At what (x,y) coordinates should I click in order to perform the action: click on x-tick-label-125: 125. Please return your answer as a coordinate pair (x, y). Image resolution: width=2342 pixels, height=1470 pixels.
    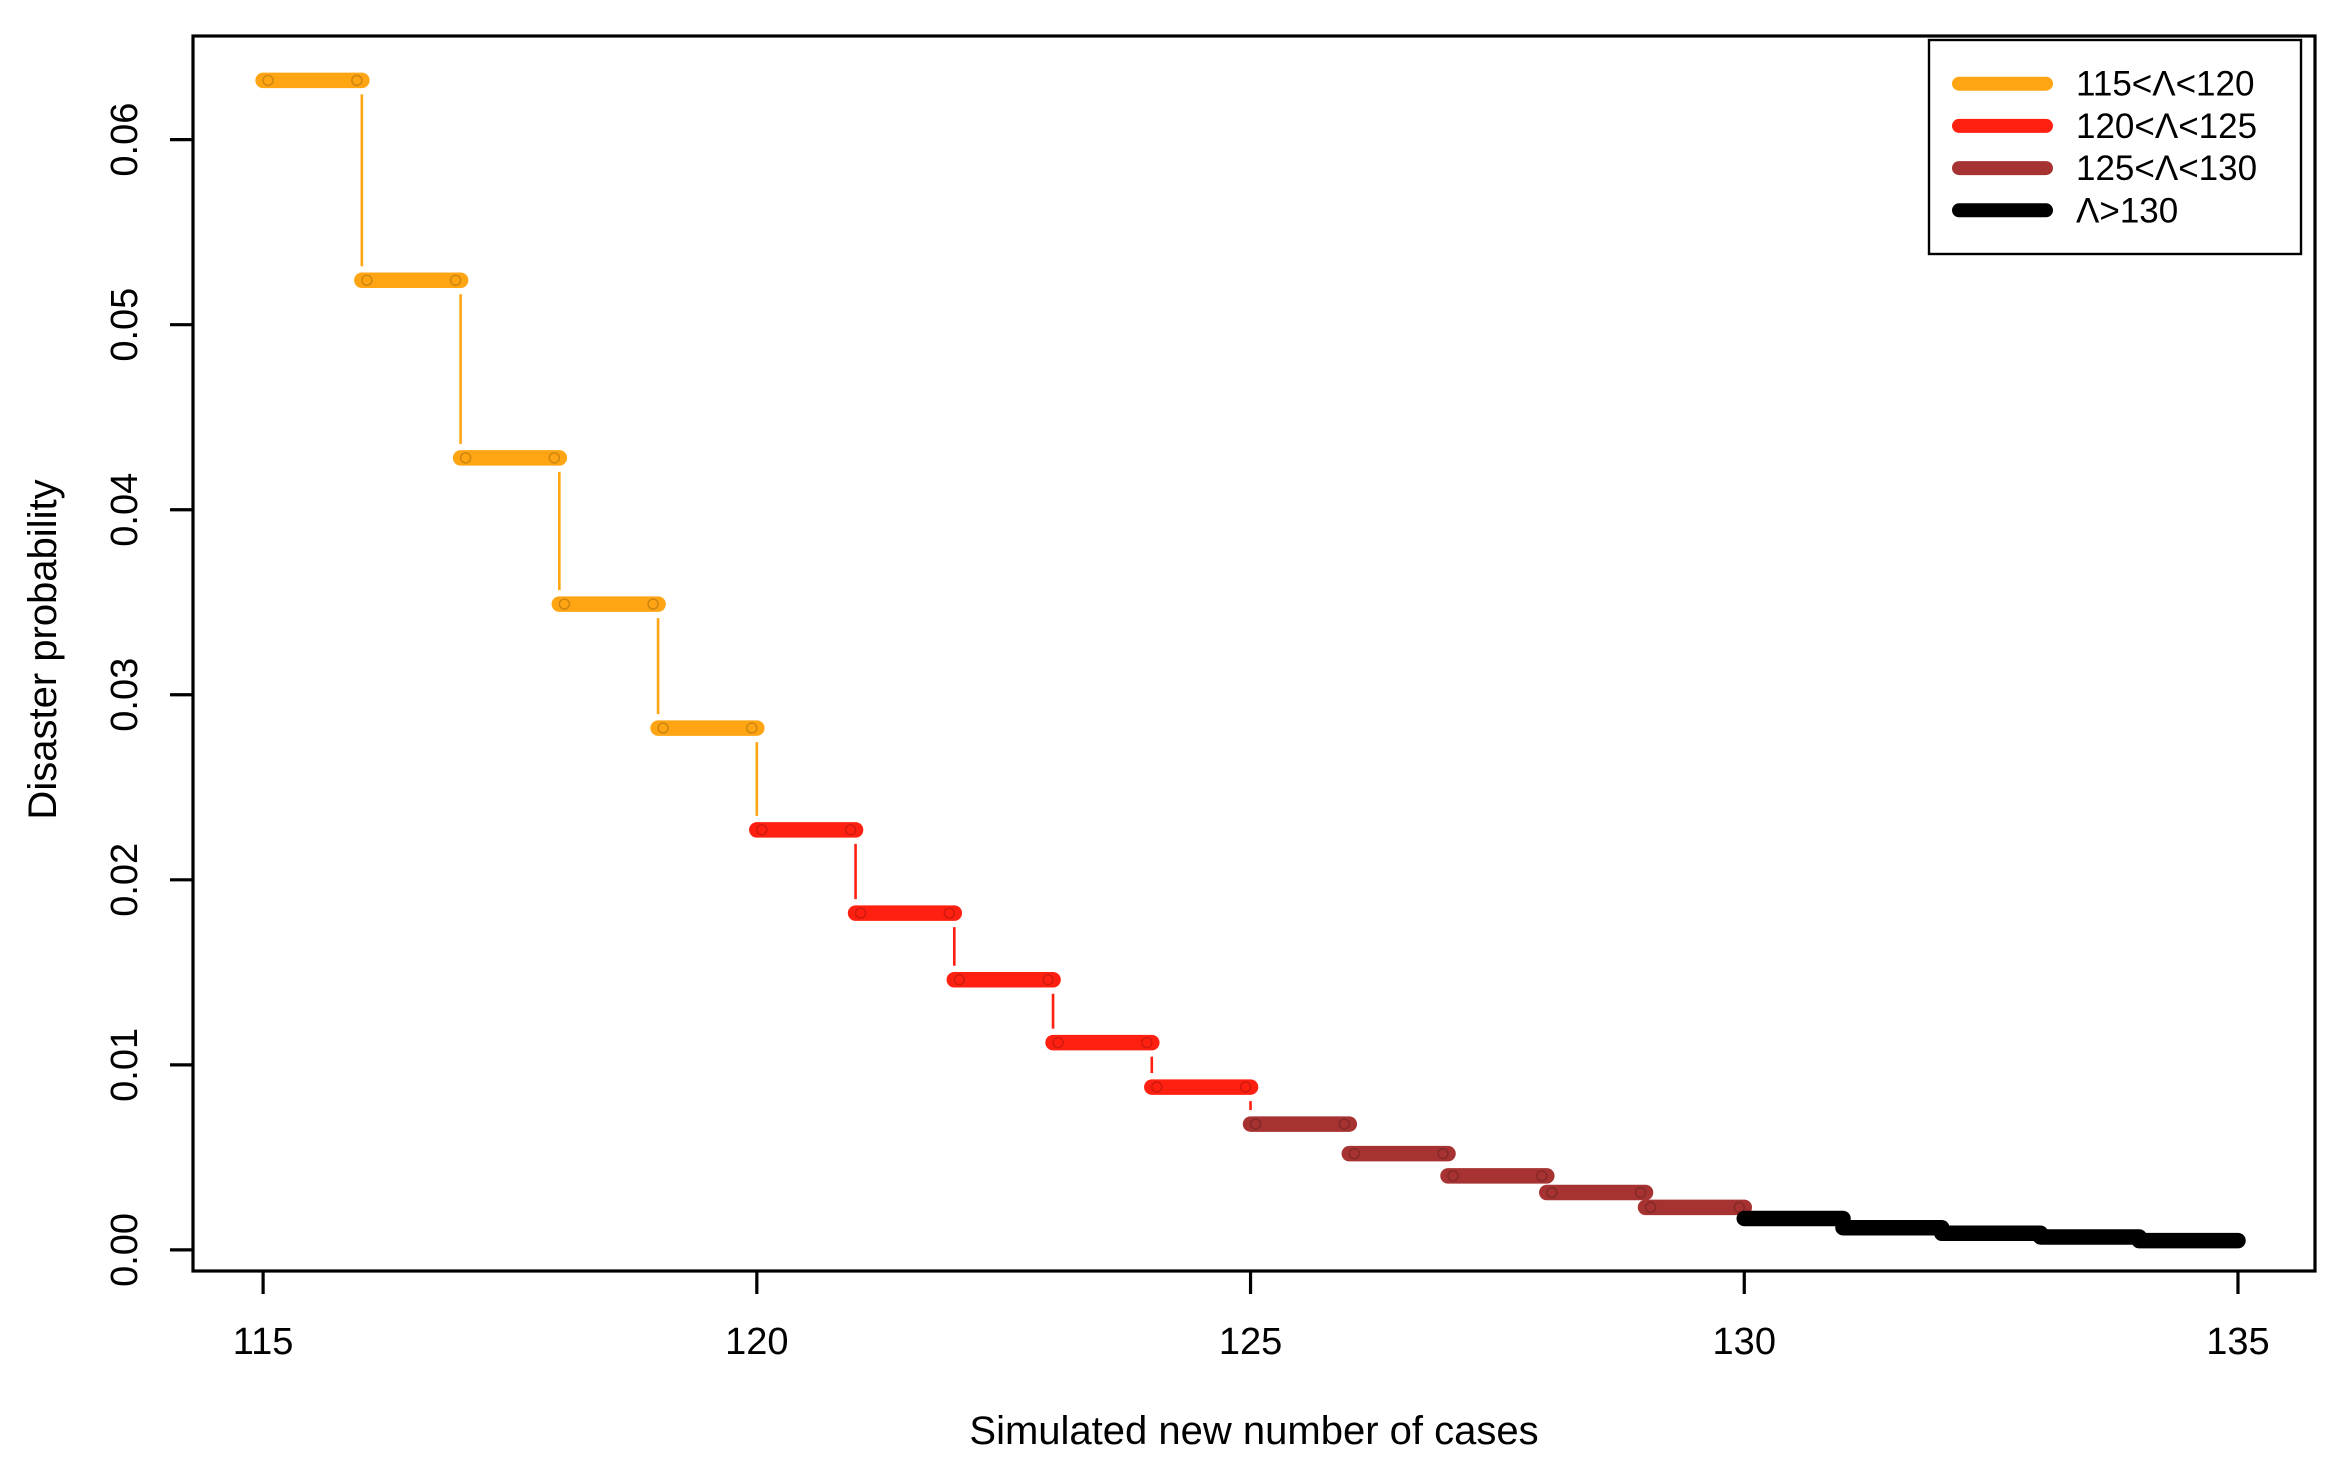
    Looking at the image, I should click on (1250, 1342).